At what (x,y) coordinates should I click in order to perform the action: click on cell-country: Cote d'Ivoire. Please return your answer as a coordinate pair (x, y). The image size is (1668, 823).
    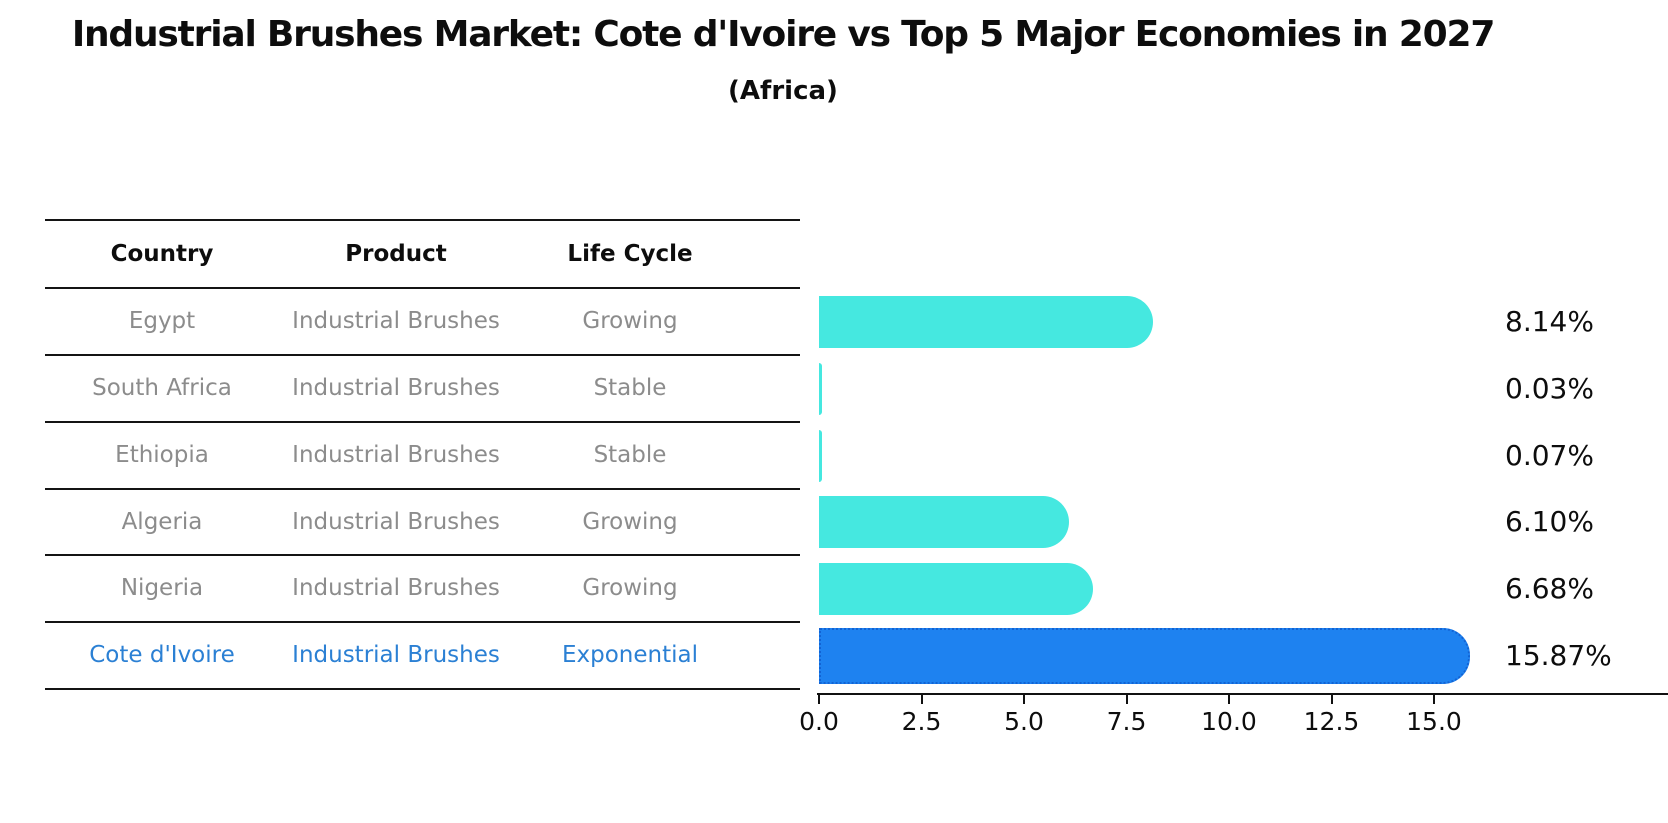
    Looking at the image, I should click on (162, 654).